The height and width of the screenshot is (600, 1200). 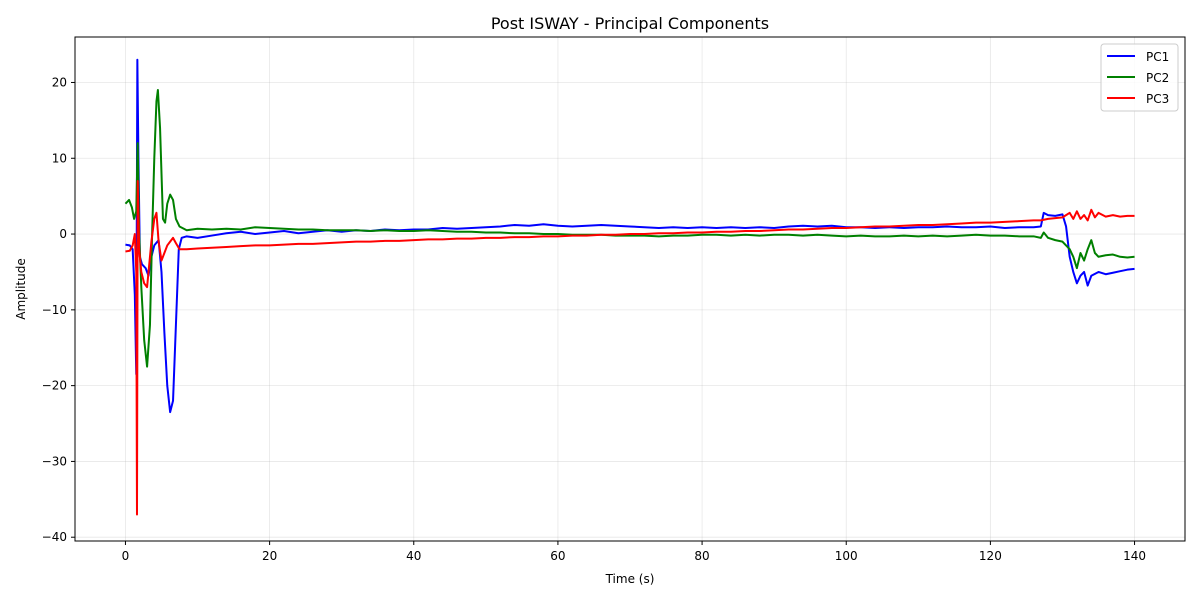 What do you see at coordinates (630, 23) in the screenshot?
I see `chart-title: Post ISWAY - Principal Components` at bounding box center [630, 23].